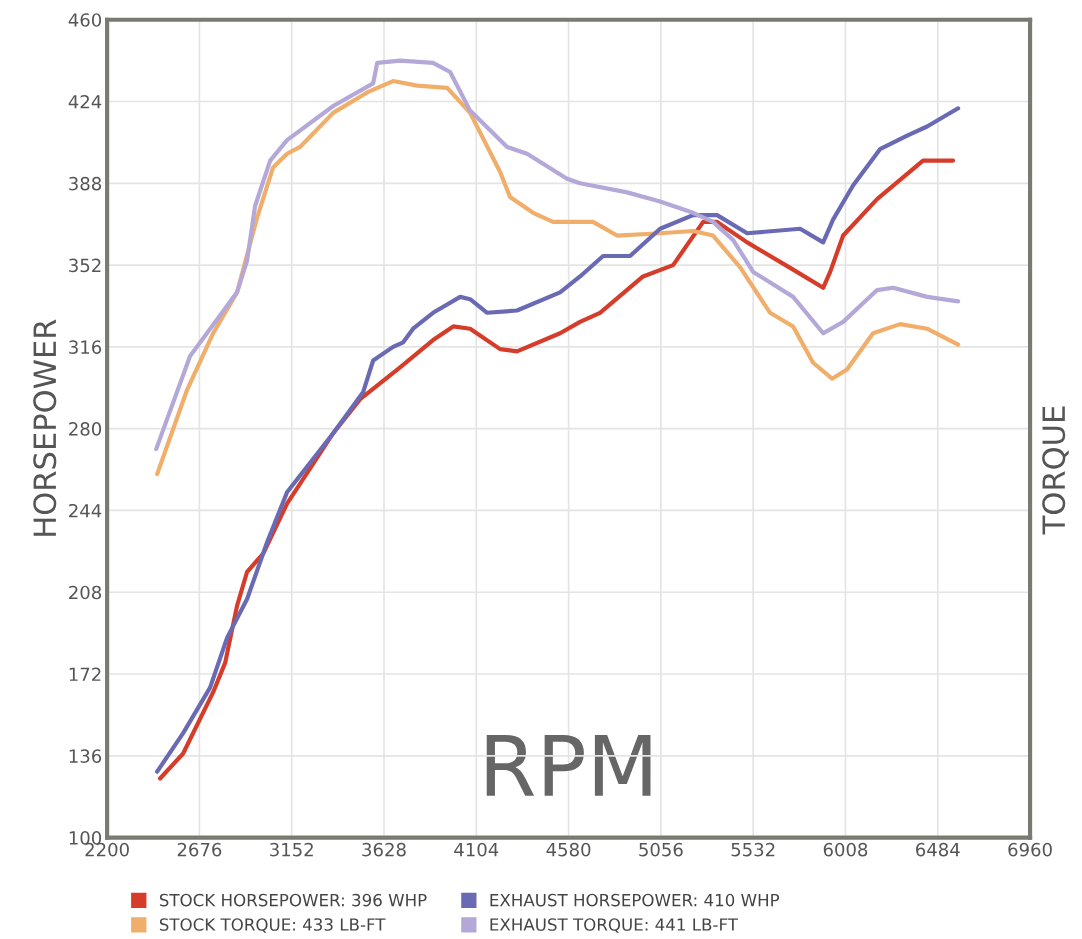 This screenshot has height=939, width=1082. I want to click on x-tick-label: 5532, so click(753, 849).